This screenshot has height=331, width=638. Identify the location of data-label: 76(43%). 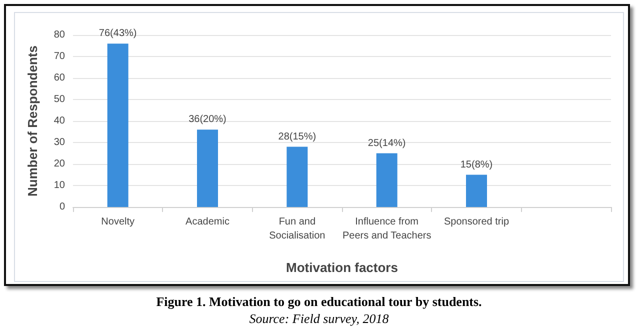
(117, 34).